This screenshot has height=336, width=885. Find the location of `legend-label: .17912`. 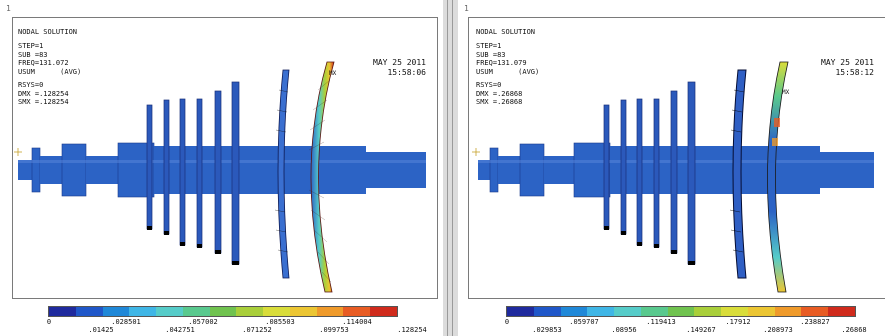

legend-label: .17912 is located at coordinates (738, 322).